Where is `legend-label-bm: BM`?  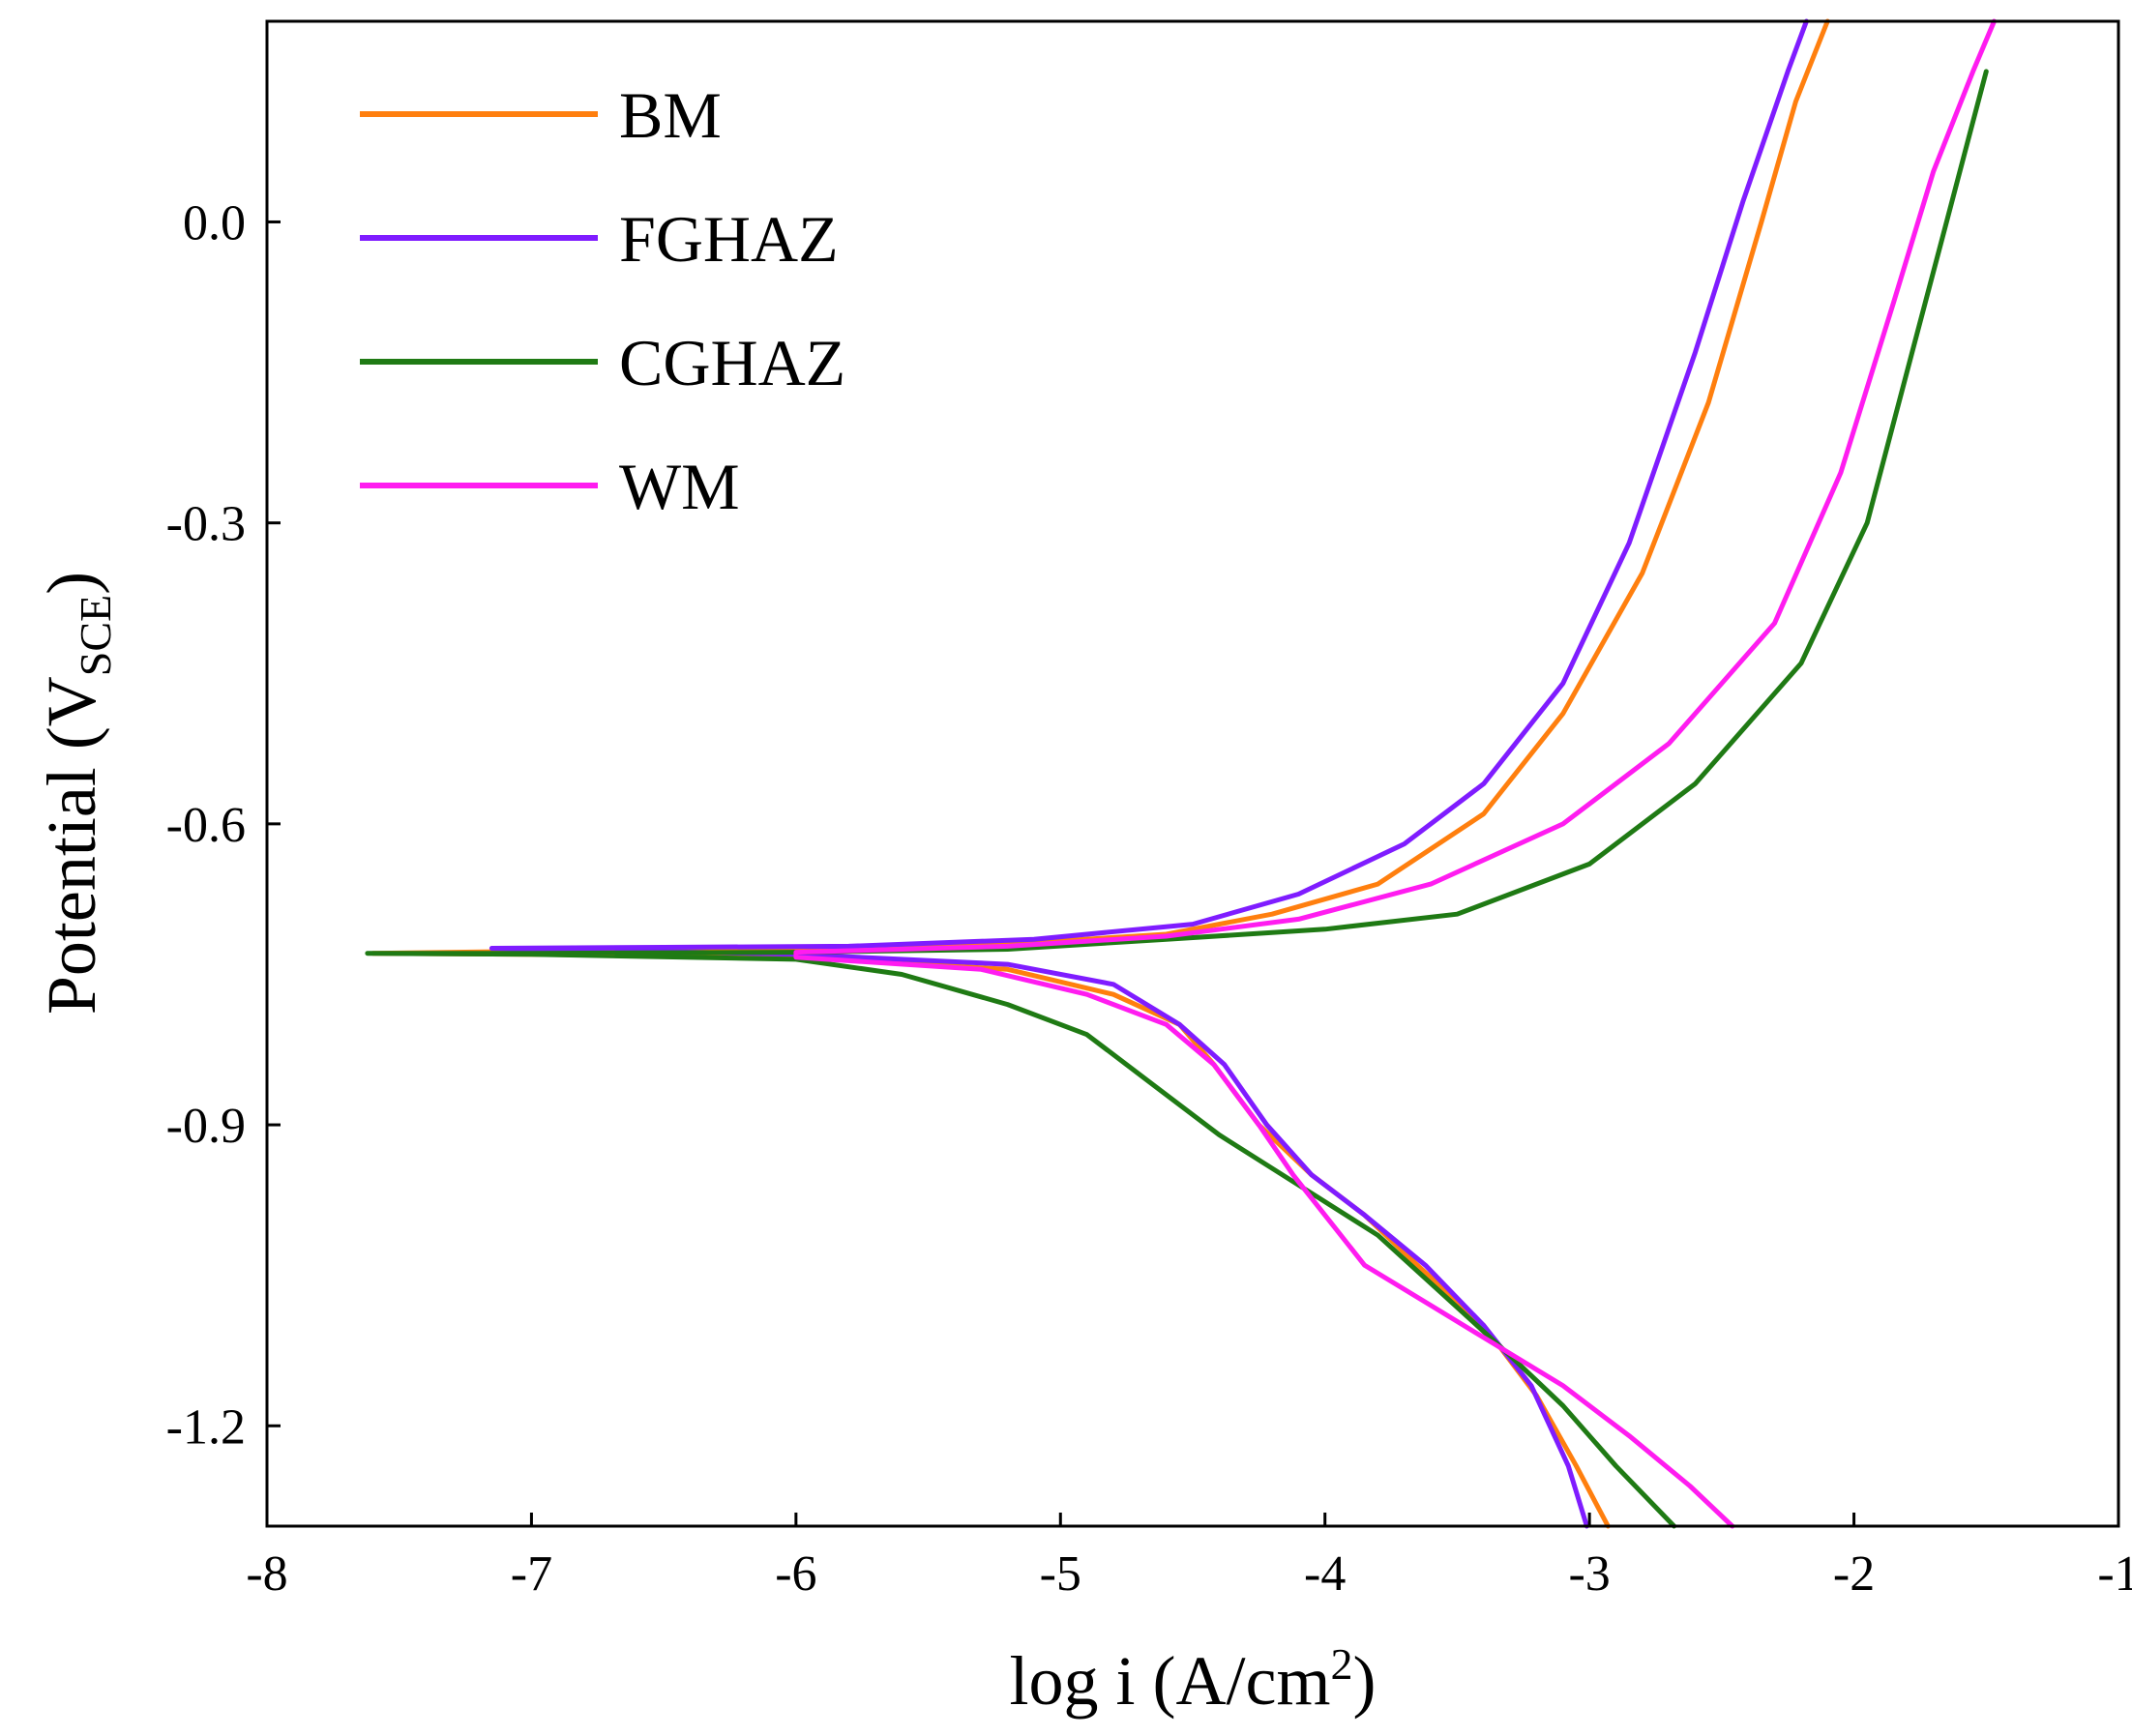
legend-label-bm: BM is located at coordinates (671, 115).